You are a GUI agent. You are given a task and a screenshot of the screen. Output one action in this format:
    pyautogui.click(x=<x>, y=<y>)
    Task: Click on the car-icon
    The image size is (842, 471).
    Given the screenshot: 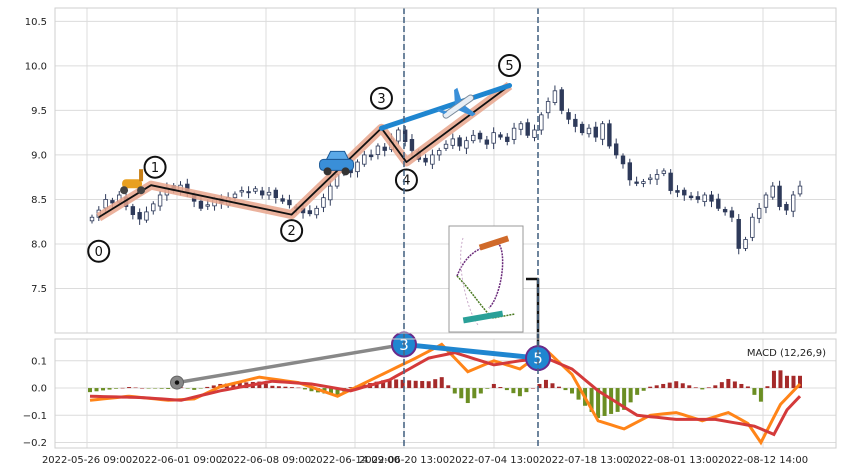 What is the action you would take?
    pyautogui.click(x=337, y=163)
    